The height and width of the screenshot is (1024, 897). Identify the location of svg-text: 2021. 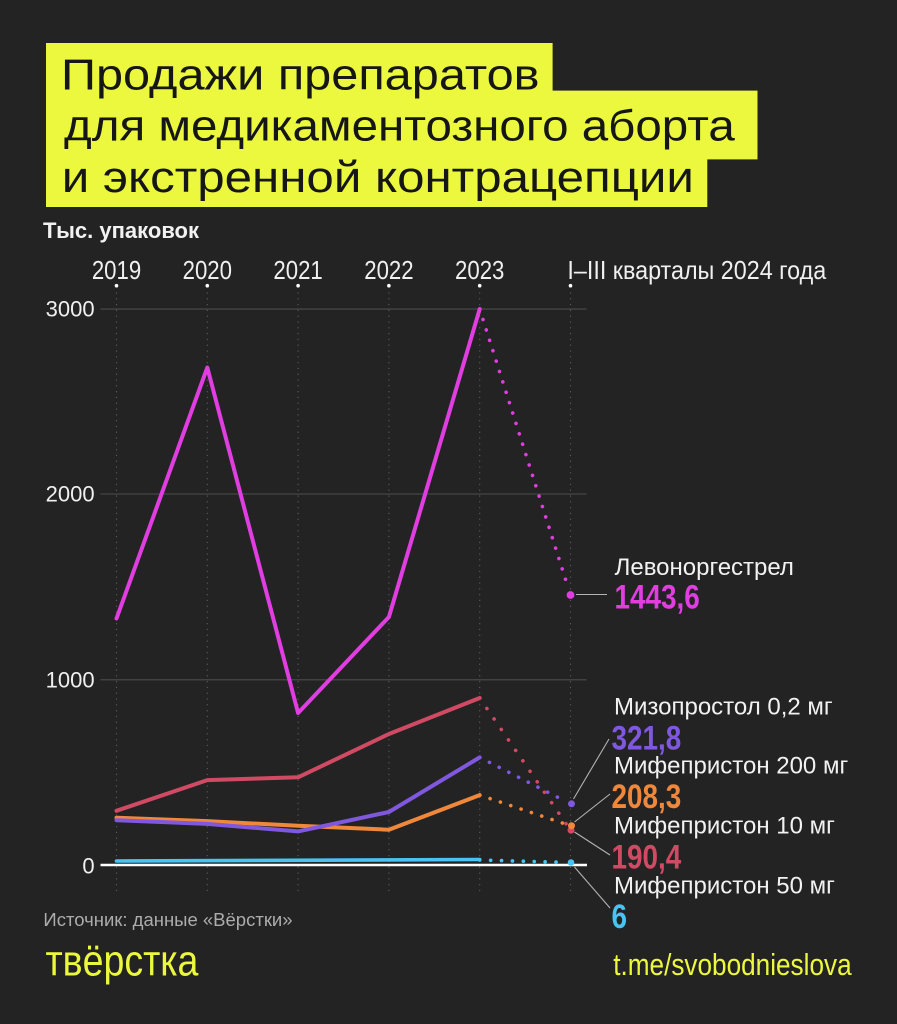
(297, 270).